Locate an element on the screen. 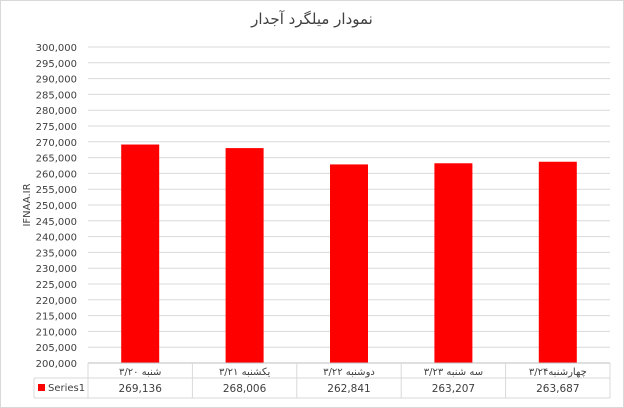 The width and height of the screenshot is (624, 408). data-label: 263,207 is located at coordinates (453, 389).